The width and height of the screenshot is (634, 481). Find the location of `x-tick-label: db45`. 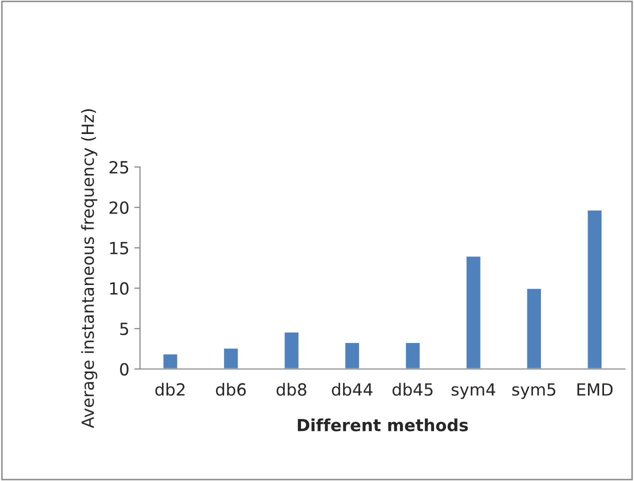

x-tick-label: db45 is located at coordinates (412, 389).